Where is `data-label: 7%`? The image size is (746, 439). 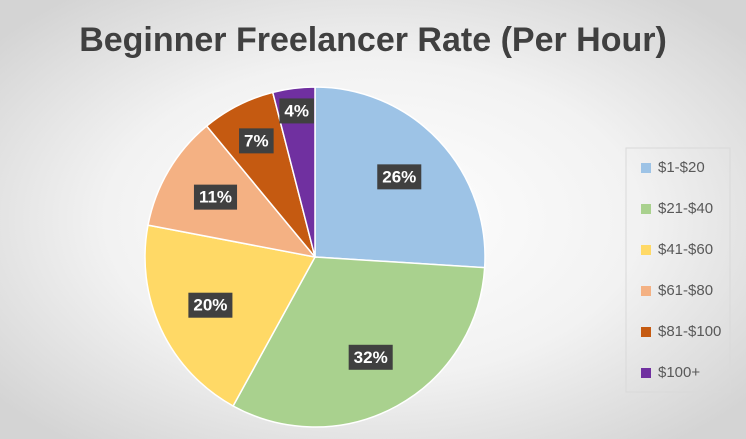 data-label: 7% is located at coordinates (256, 140).